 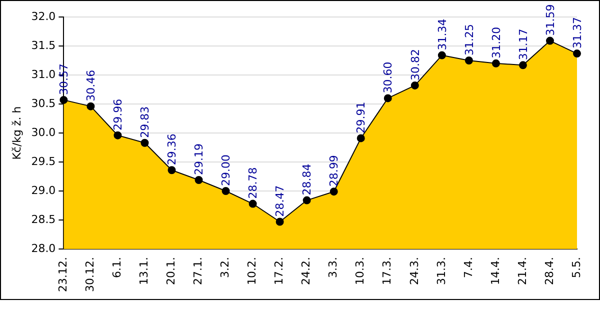 What do you see at coordinates (43, 161) in the screenshot?
I see `y-tick-label: 29.5` at bounding box center [43, 161].